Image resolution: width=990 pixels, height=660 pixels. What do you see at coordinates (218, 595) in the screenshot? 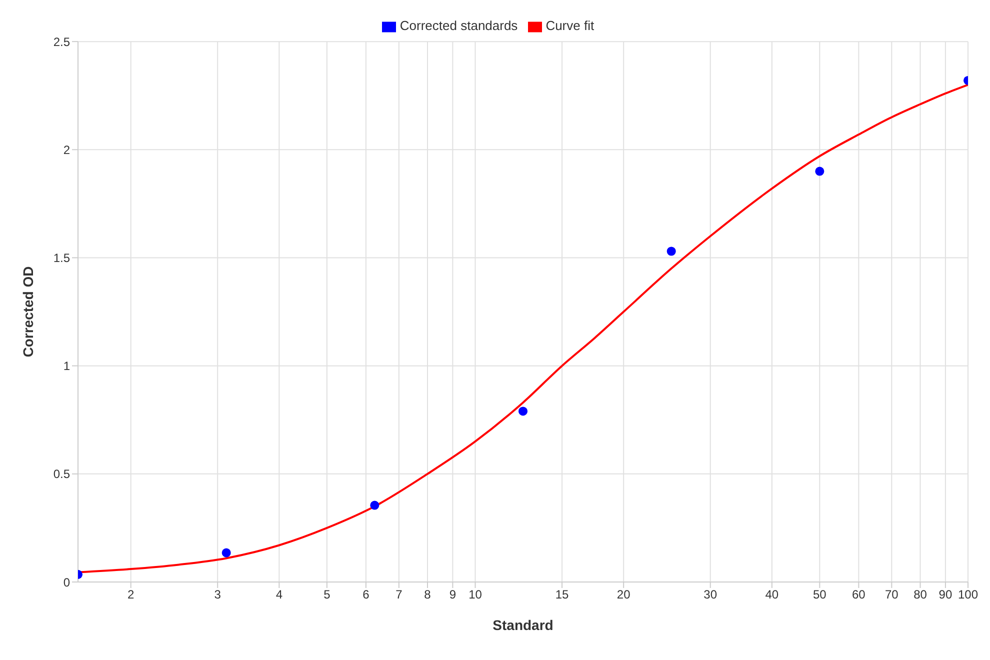
I see `x-tick-label: 3` at bounding box center [218, 595].